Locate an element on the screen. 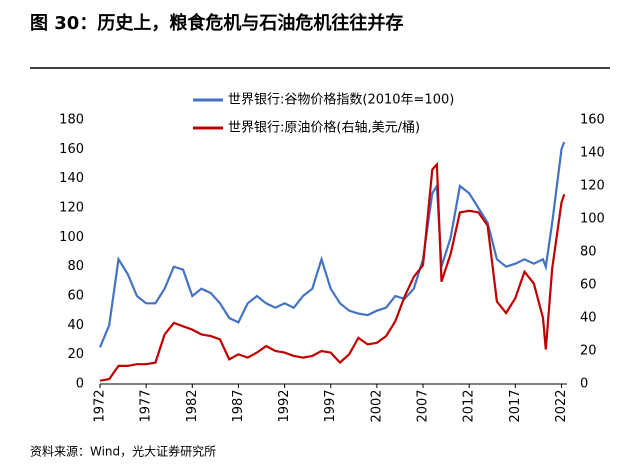 The image size is (637, 472). y2-tick-label: 120 is located at coordinates (592, 186).